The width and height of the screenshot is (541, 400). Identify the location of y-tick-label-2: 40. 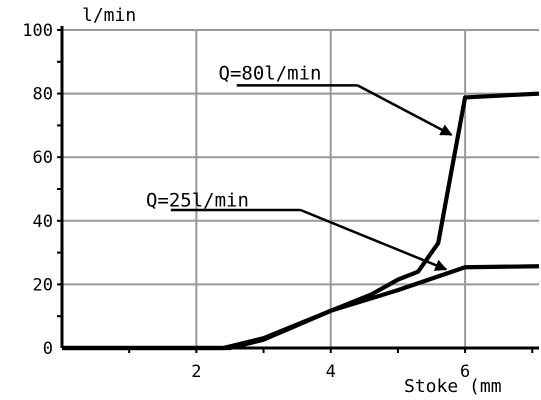
(43, 222).